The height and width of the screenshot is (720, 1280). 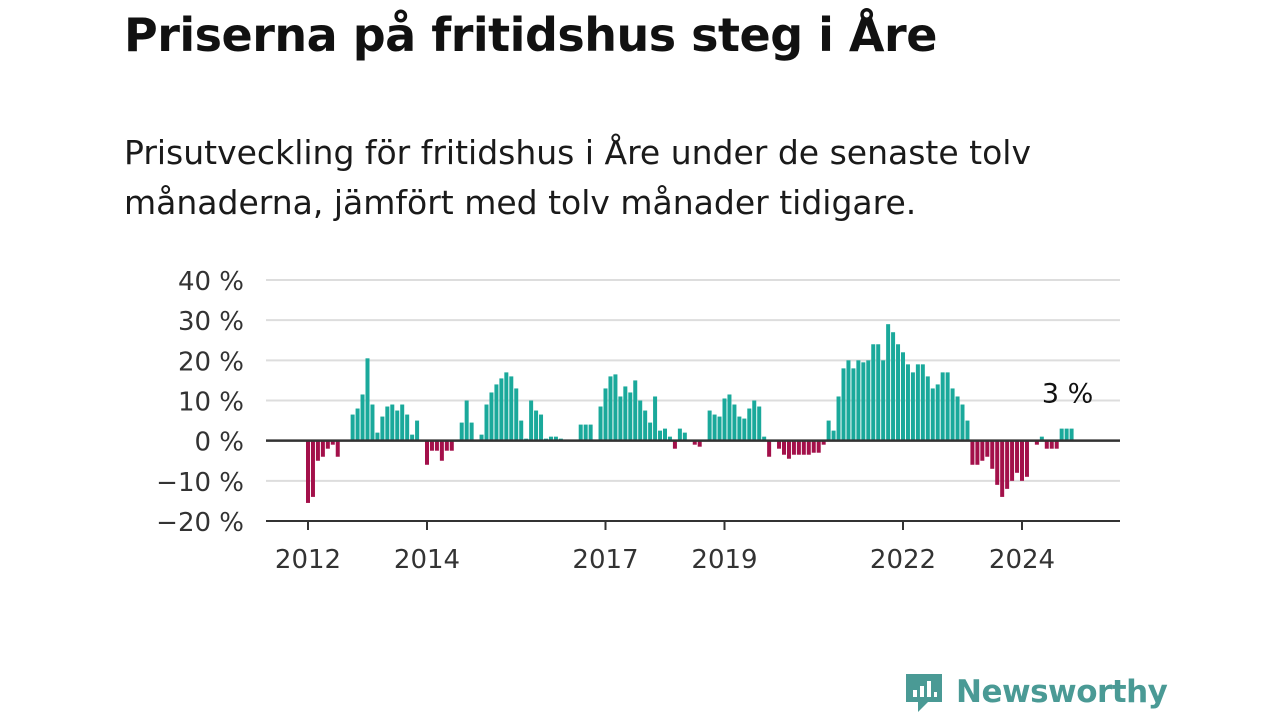 What do you see at coordinates (211, 403) in the screenshot?
I see `y-tick-label: 10 %` at bounding box center [211, 403].